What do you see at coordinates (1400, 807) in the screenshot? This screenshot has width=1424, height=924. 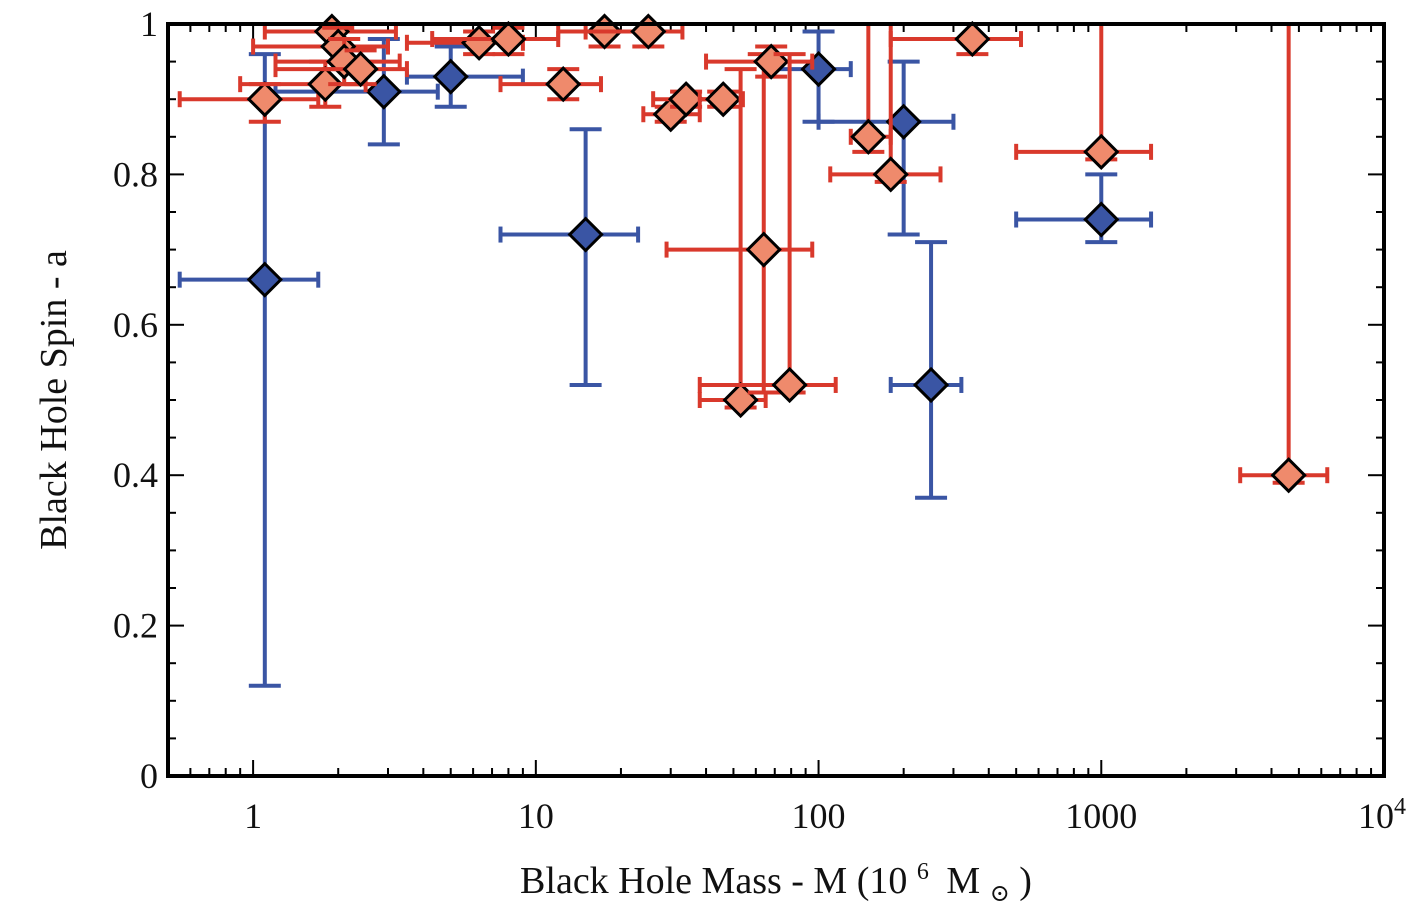 I see `x-tick-label-exp: 4` at bounding box center [1400, 807].